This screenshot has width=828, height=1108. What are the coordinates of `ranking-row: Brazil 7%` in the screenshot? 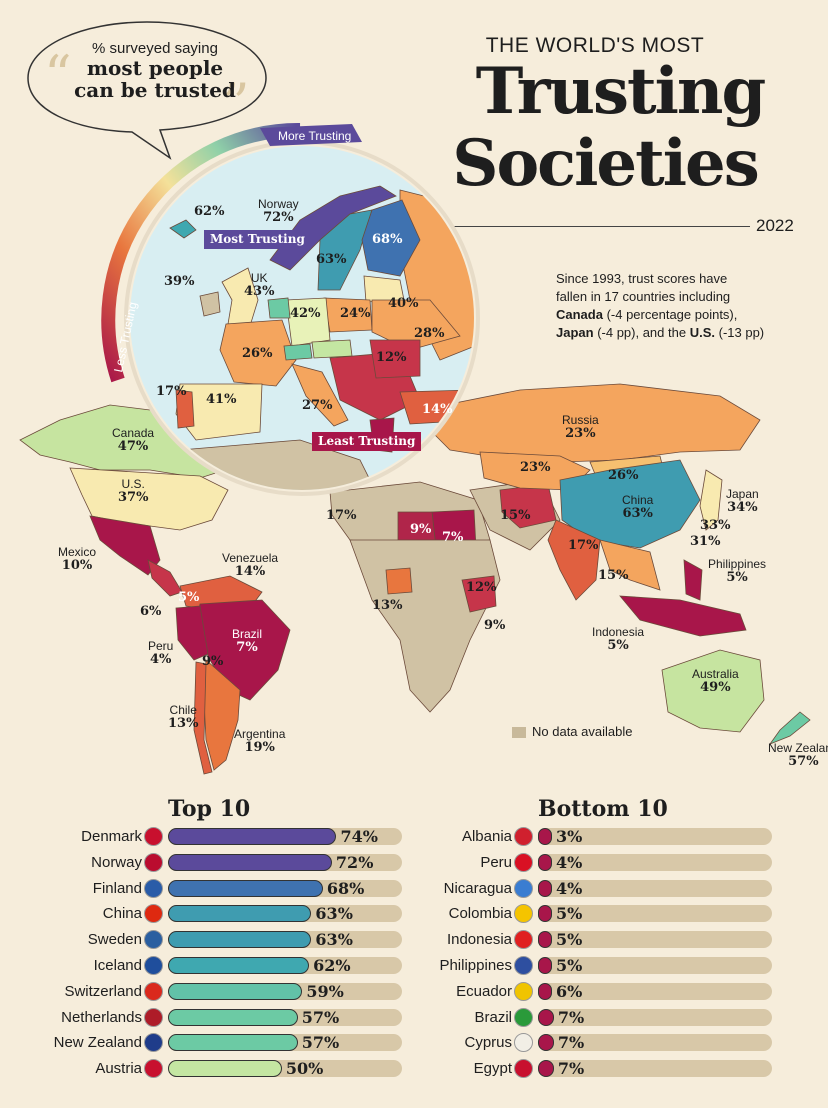 It's located at (623, 1018).